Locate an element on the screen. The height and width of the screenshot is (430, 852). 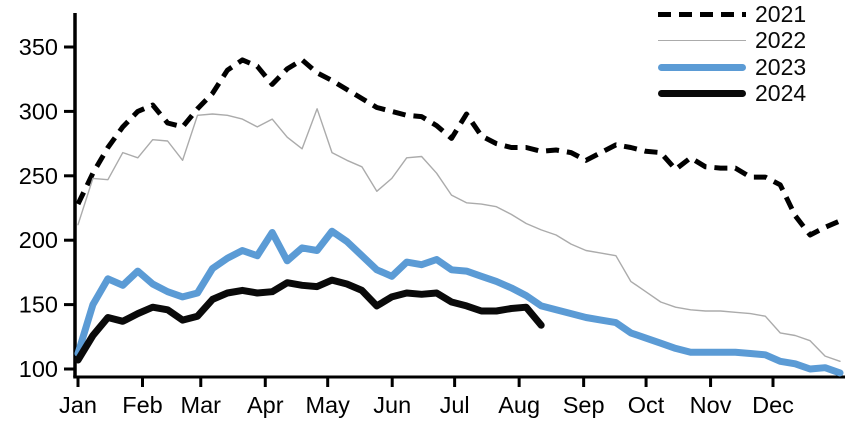
x-tick-label: Jul is located at coordinates (455, 405).